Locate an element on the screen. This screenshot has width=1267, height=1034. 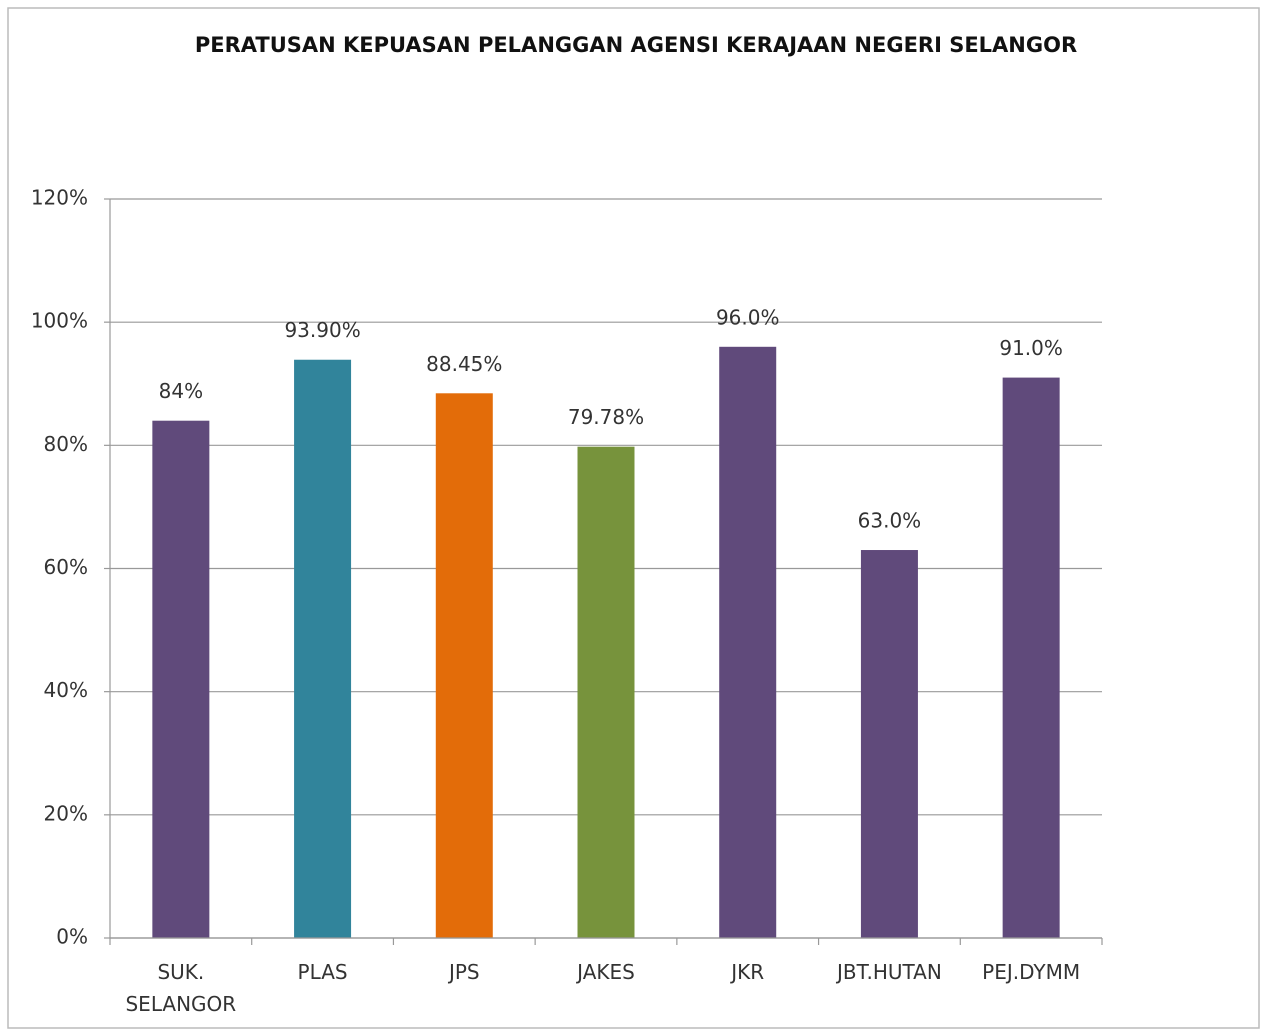
x-tick-label: JPS is located at coordinates (464, 972).